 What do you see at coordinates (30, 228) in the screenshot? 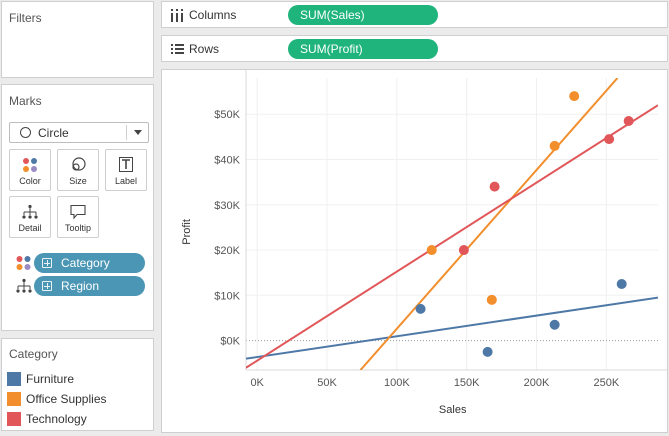
I see `detail-button-label: Detail` at bounding box center [30, 228].